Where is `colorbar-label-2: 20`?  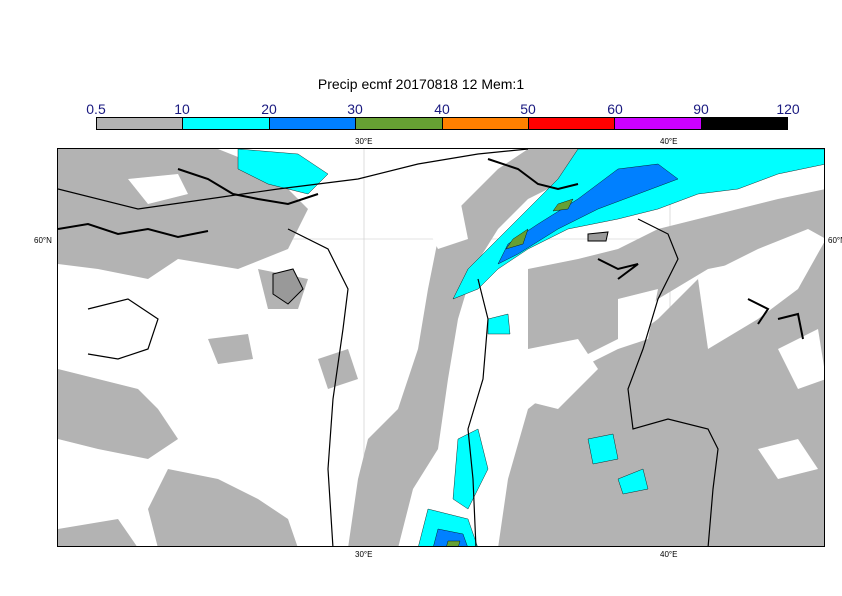
colorbar-label-2: 20 is located at coordinates (269, 109).